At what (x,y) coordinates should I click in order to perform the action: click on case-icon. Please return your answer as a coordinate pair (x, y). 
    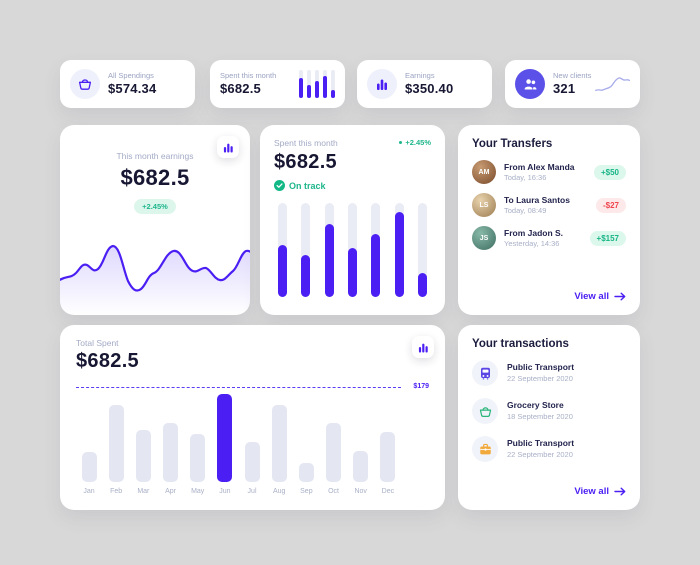
    Looking at the image, I should click on (485, 449).